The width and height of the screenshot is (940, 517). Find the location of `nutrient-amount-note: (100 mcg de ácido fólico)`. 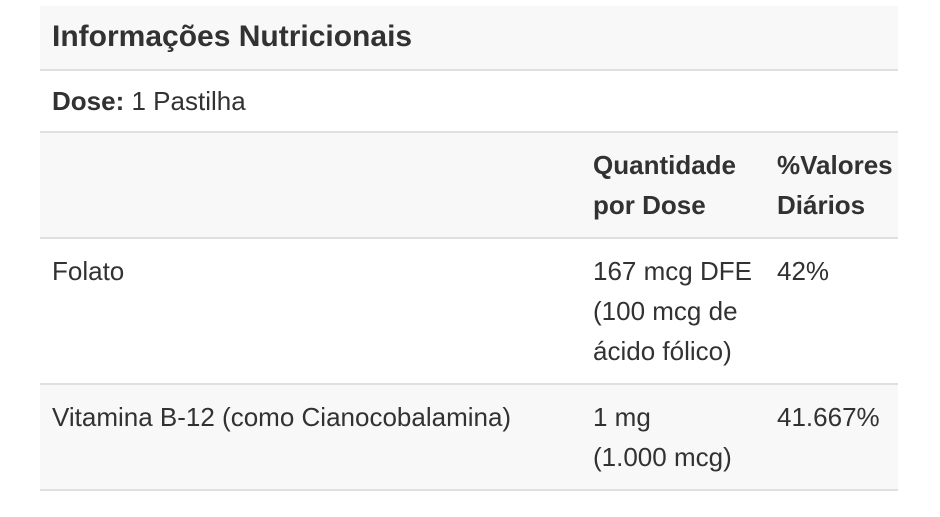

nutrient-amount-note: (100 mcg de ácido fólico) is located at coordinates (665, 331).